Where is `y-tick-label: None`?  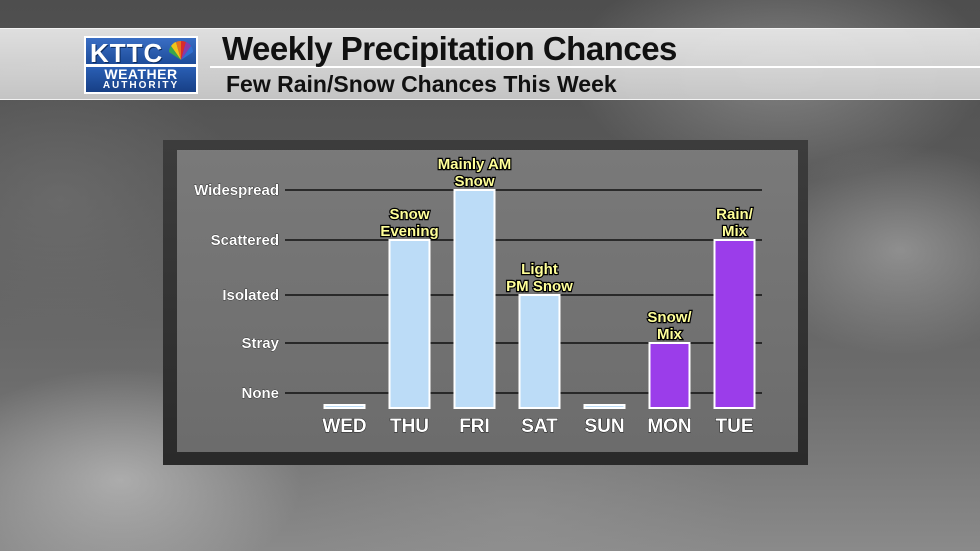 y-tick-label: None is located at coordinates (261, 393).